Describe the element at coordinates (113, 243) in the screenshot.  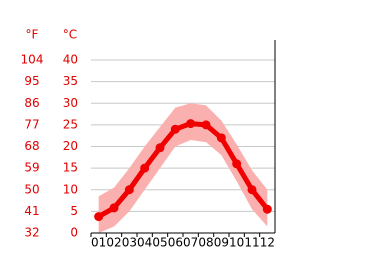
I see `x-tick-label: 02` at that location.